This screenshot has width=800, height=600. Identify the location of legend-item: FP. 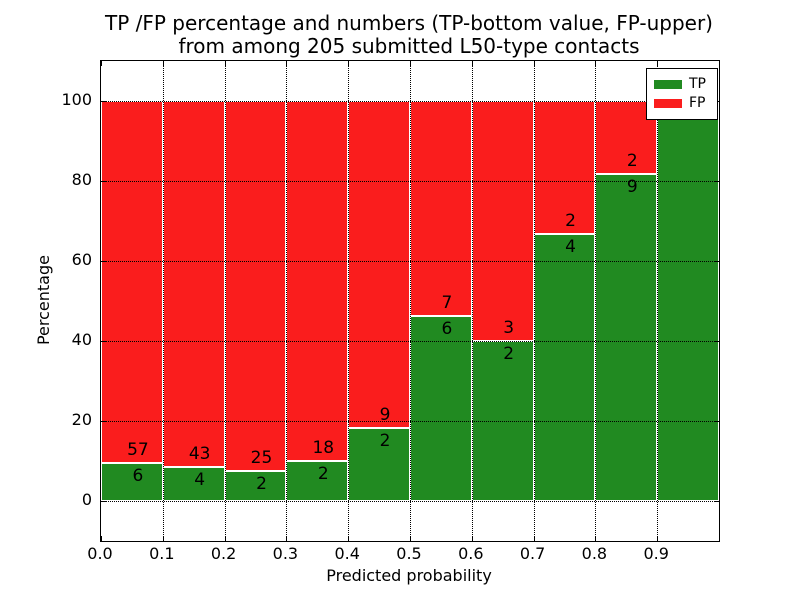
(682, 103).